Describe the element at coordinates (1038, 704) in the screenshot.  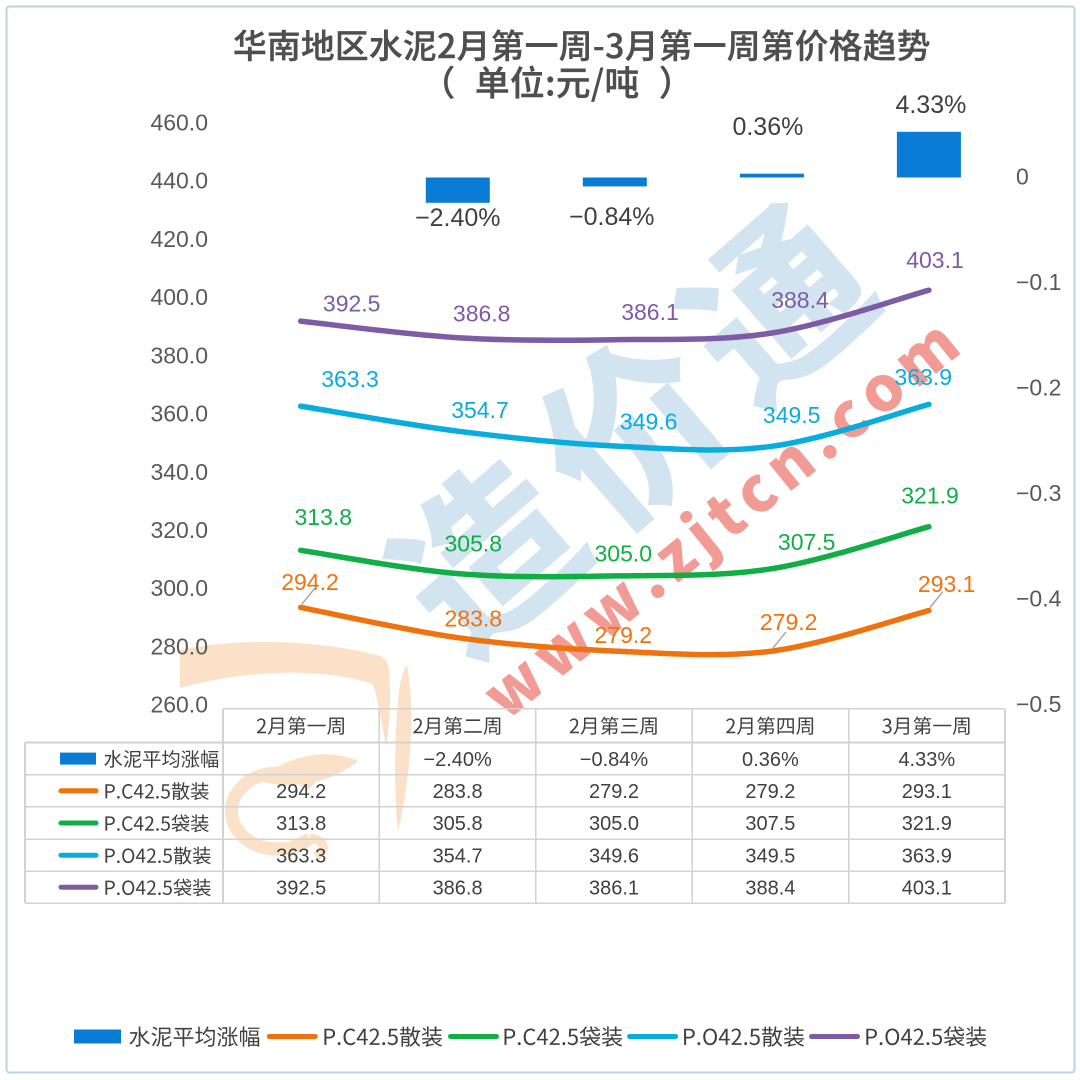
I see `svg-text: −0.5` at that location.